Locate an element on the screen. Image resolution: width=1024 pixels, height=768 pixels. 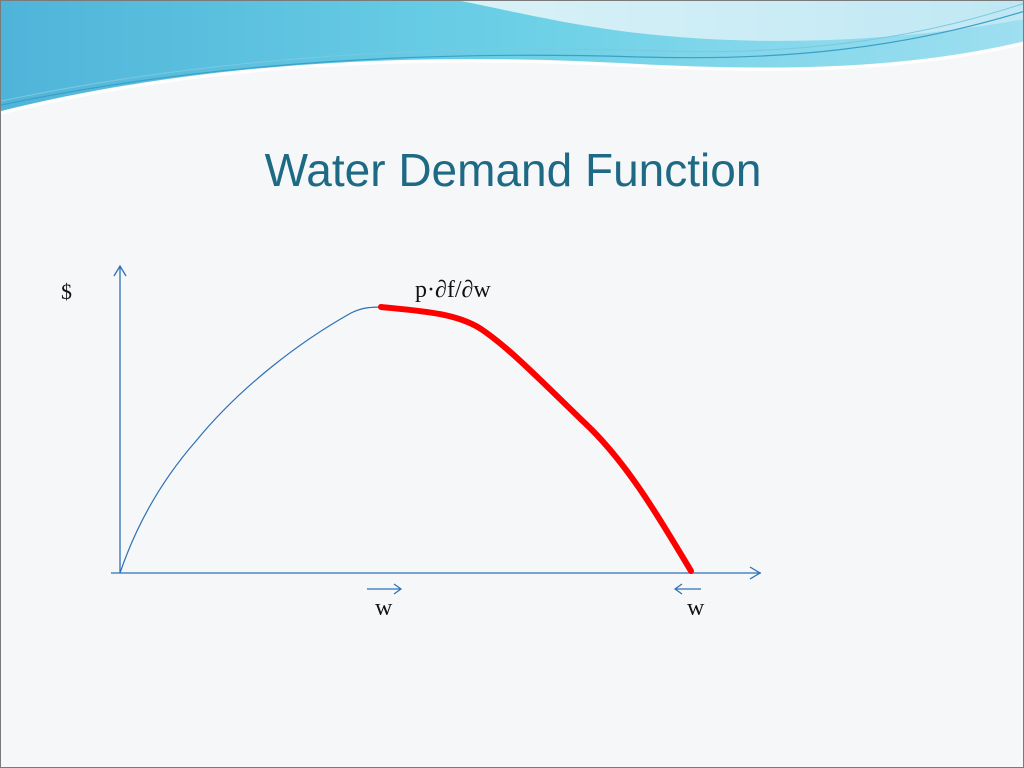
left-arrow-head is located at coordinates (678, 589).